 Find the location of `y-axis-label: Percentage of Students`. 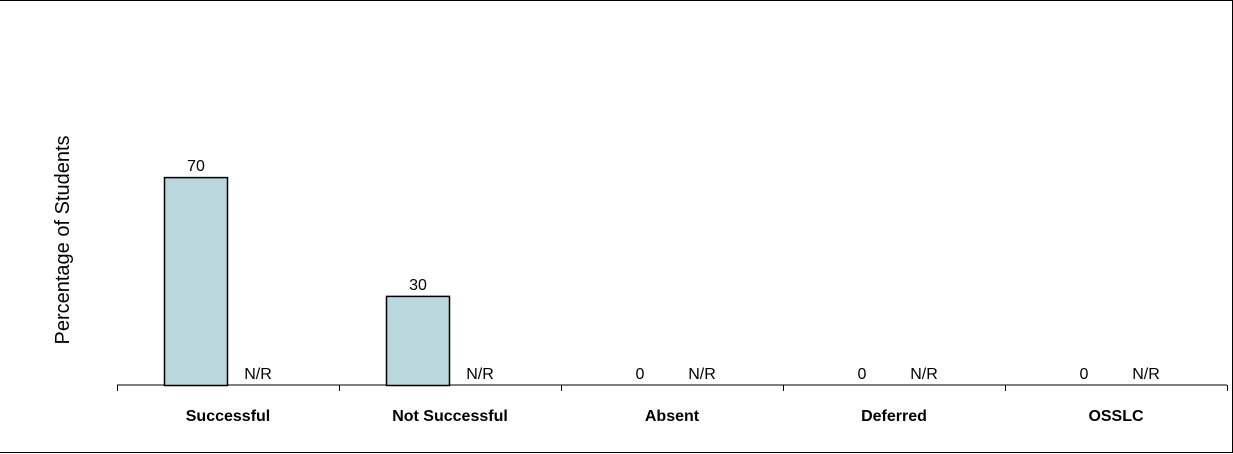

y-axis-label: Percentage of Students is located at coordinates (63, 239).